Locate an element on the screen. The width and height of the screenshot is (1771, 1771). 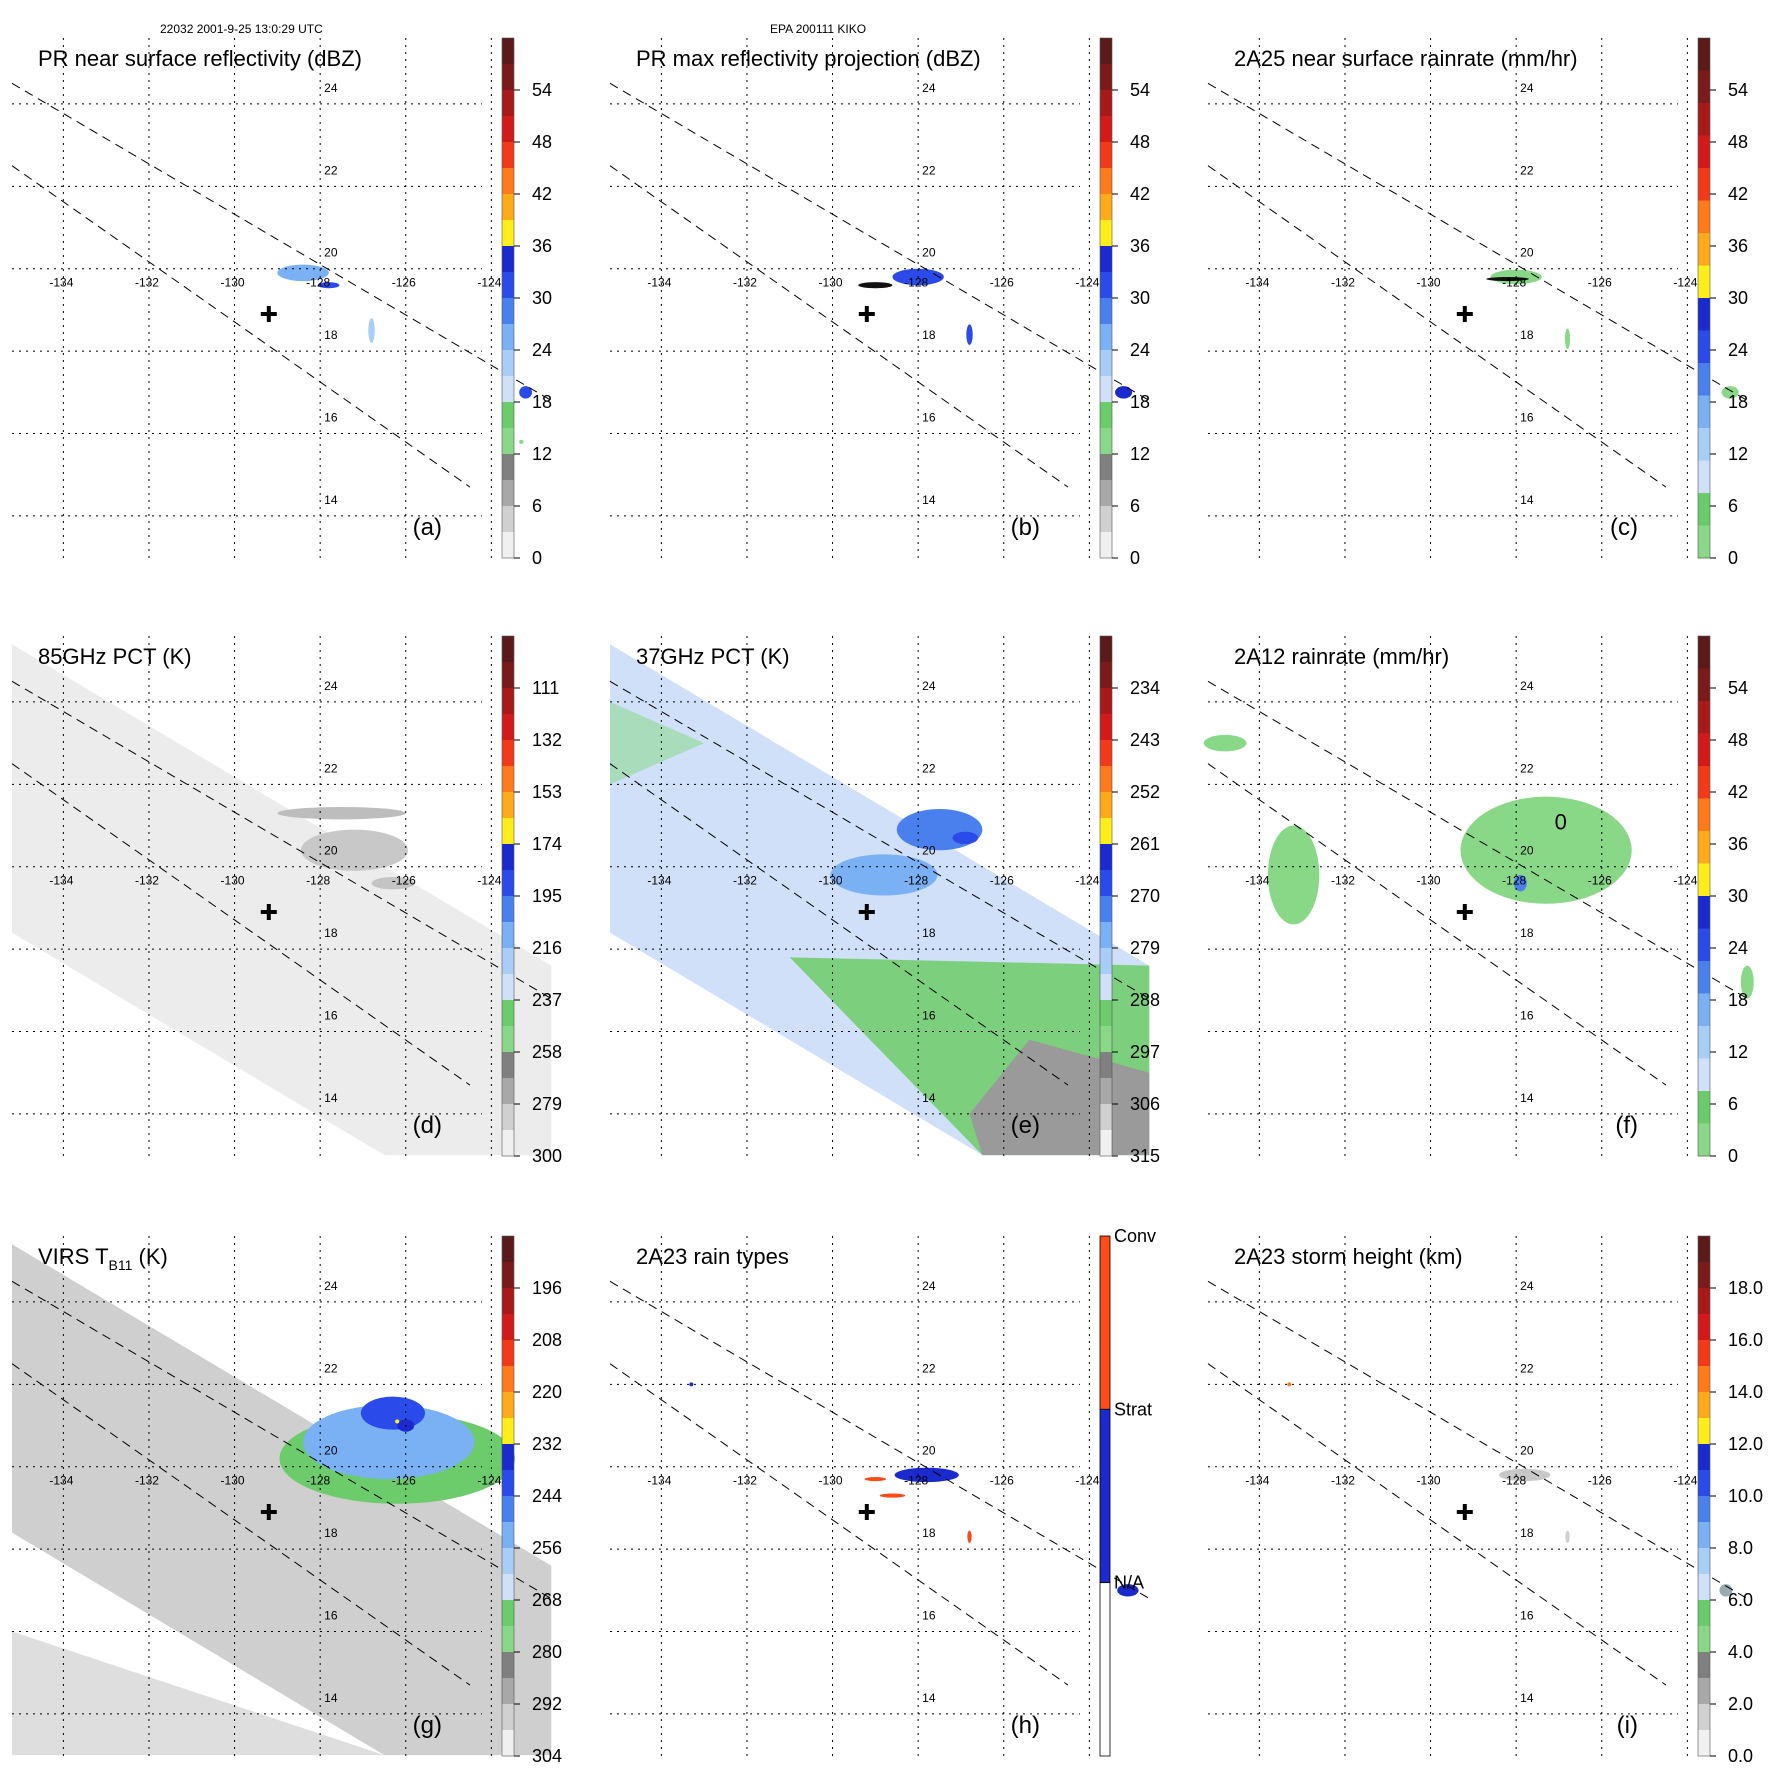
panel-title: PR near surface reflectivity (dBZ) is located at coordinates (200, 58).